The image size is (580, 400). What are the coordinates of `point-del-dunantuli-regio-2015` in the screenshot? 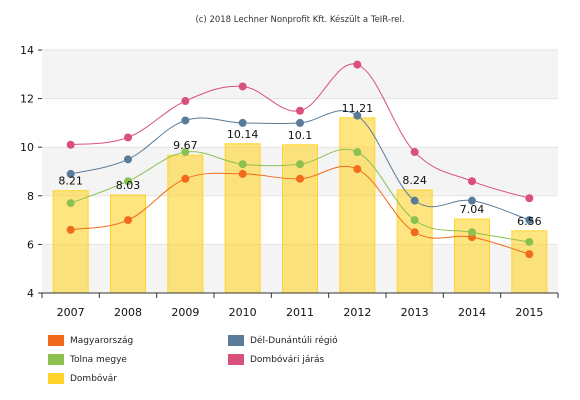 It's located at (529, 220).